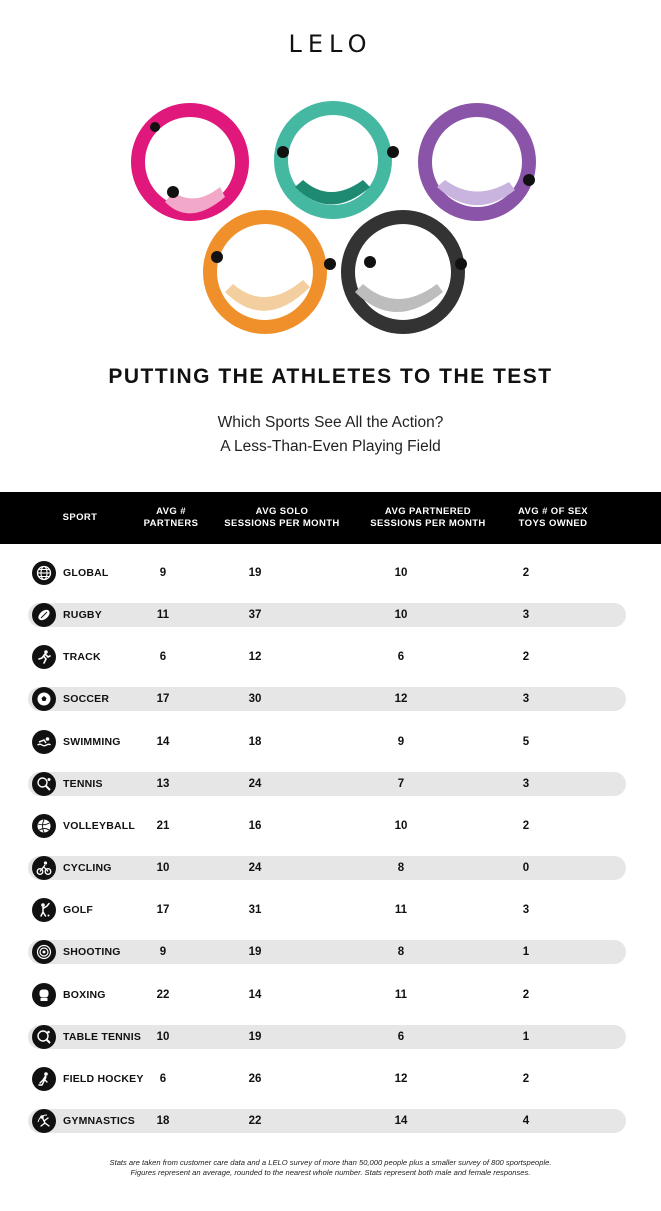 The height and width of the screenshot is (1211, 661). Describe the element at coordinates (103, 1078) in the screenshot. I see `sport-name: FIELD HOCKEY` at that location.